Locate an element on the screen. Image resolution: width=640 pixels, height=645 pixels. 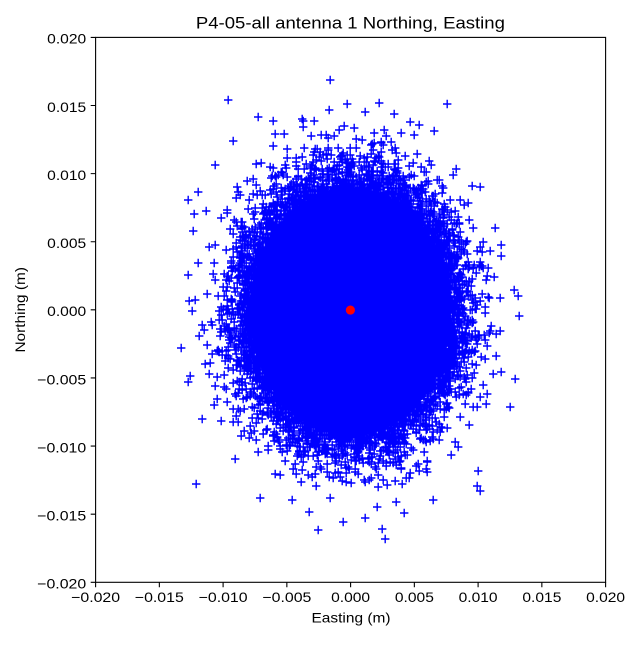
svg-text:P4-05-all antenna 1 Northing,: P4-05-all antenna 1 Northing, Easting is located at coordinates (350, 23).